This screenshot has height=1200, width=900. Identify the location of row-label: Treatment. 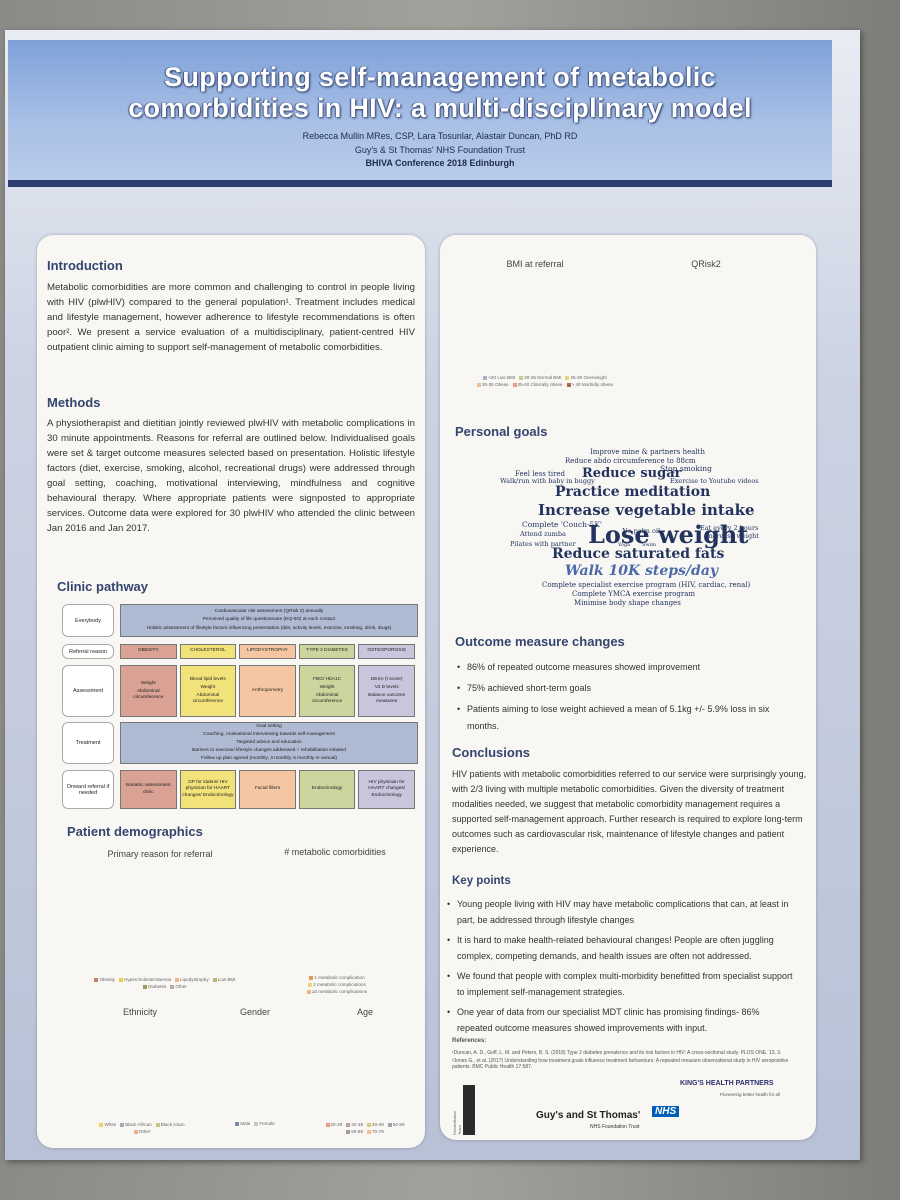
(88, 743).